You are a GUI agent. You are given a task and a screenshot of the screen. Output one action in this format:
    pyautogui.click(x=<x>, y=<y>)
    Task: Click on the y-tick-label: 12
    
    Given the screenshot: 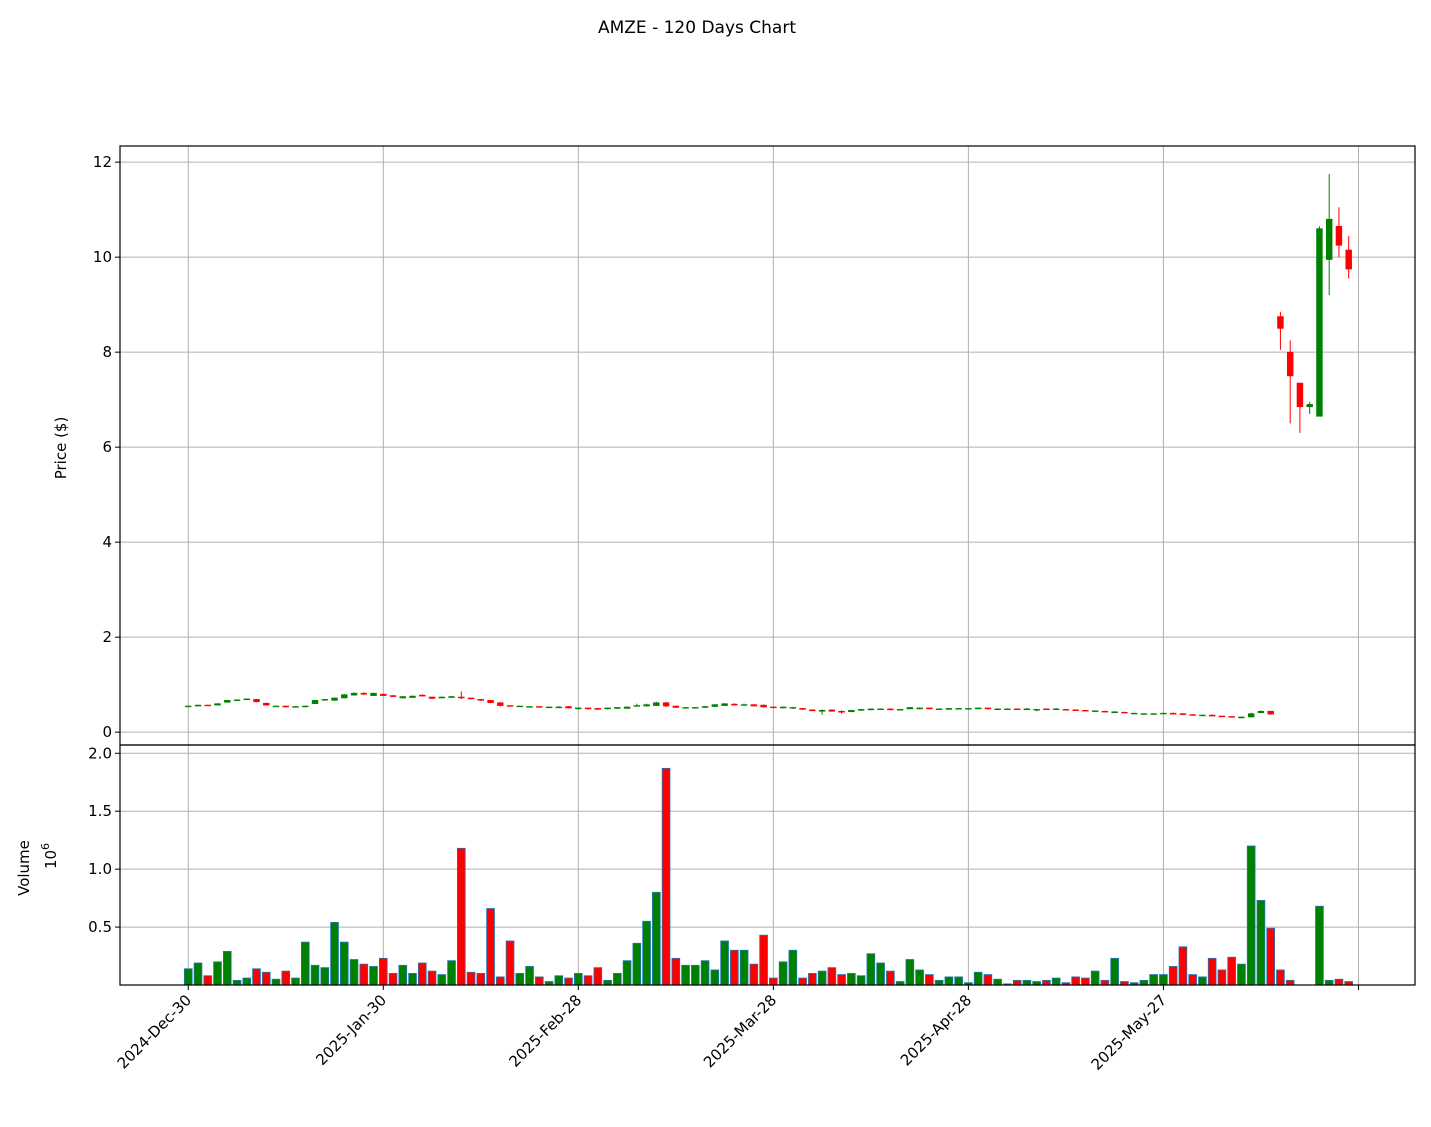 What is the action you would take?
    pyautogui.click(x=102, y=162)
    